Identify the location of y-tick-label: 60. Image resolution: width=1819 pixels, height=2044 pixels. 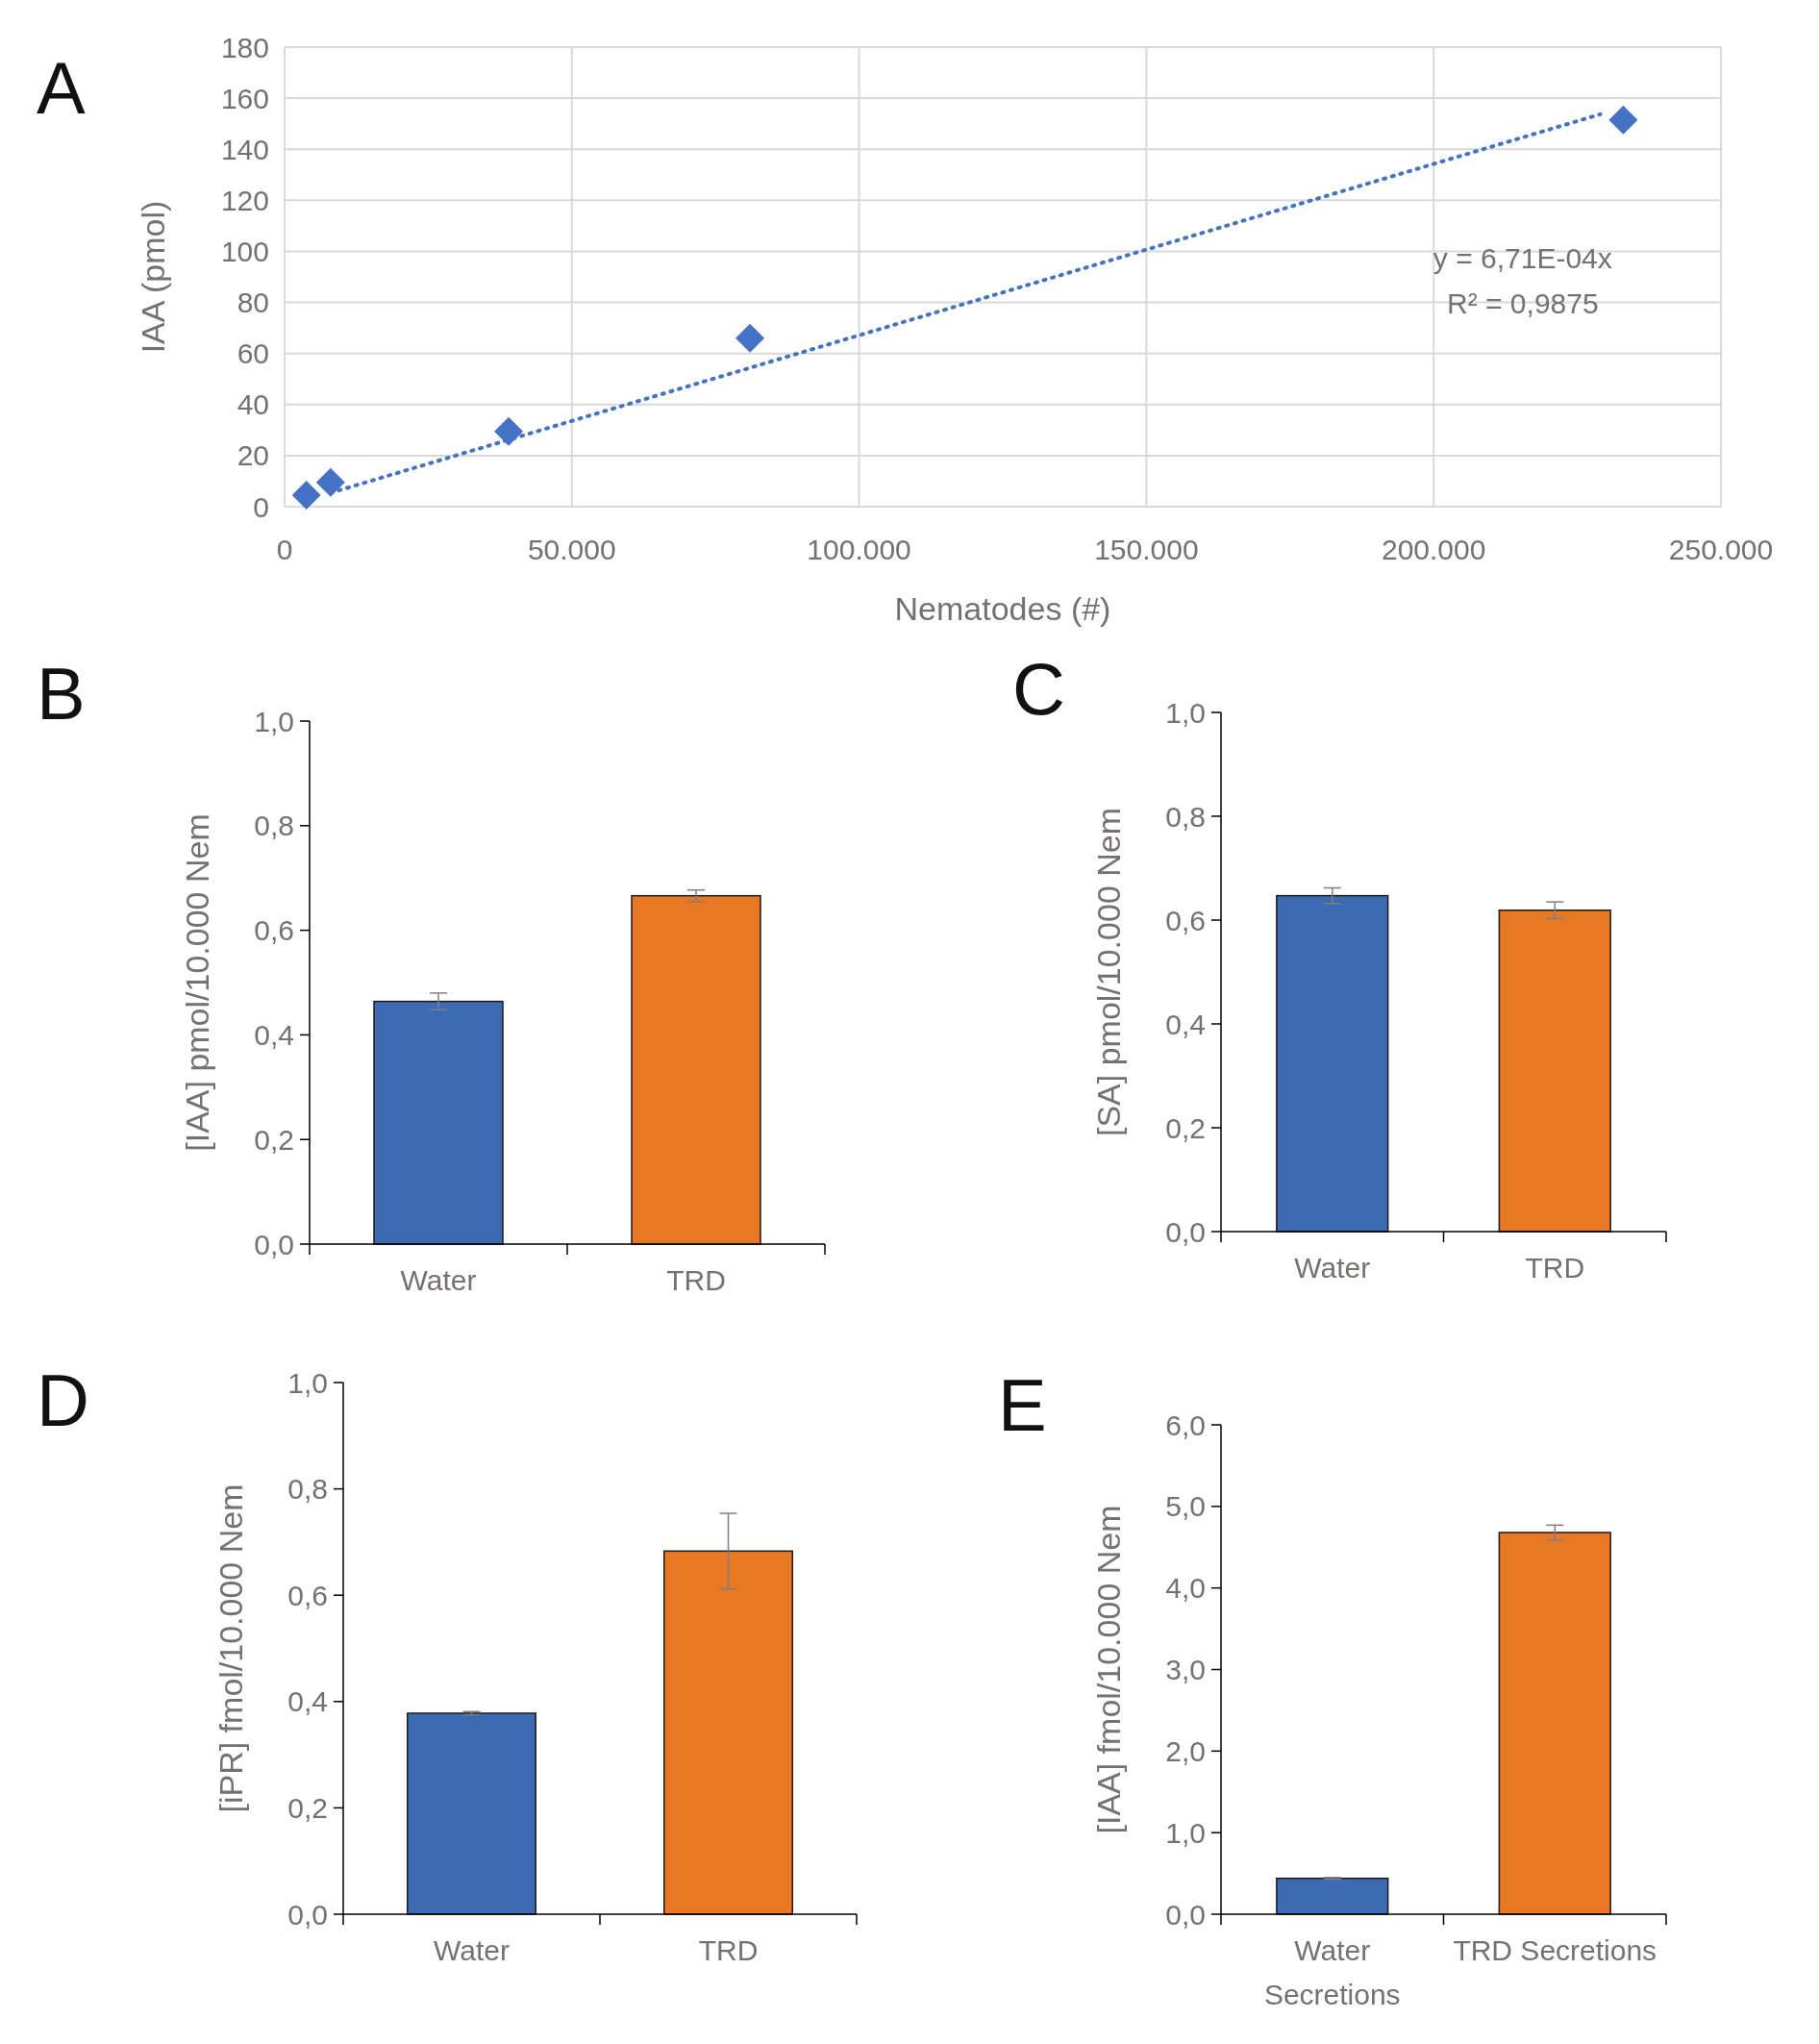
(253, 353).